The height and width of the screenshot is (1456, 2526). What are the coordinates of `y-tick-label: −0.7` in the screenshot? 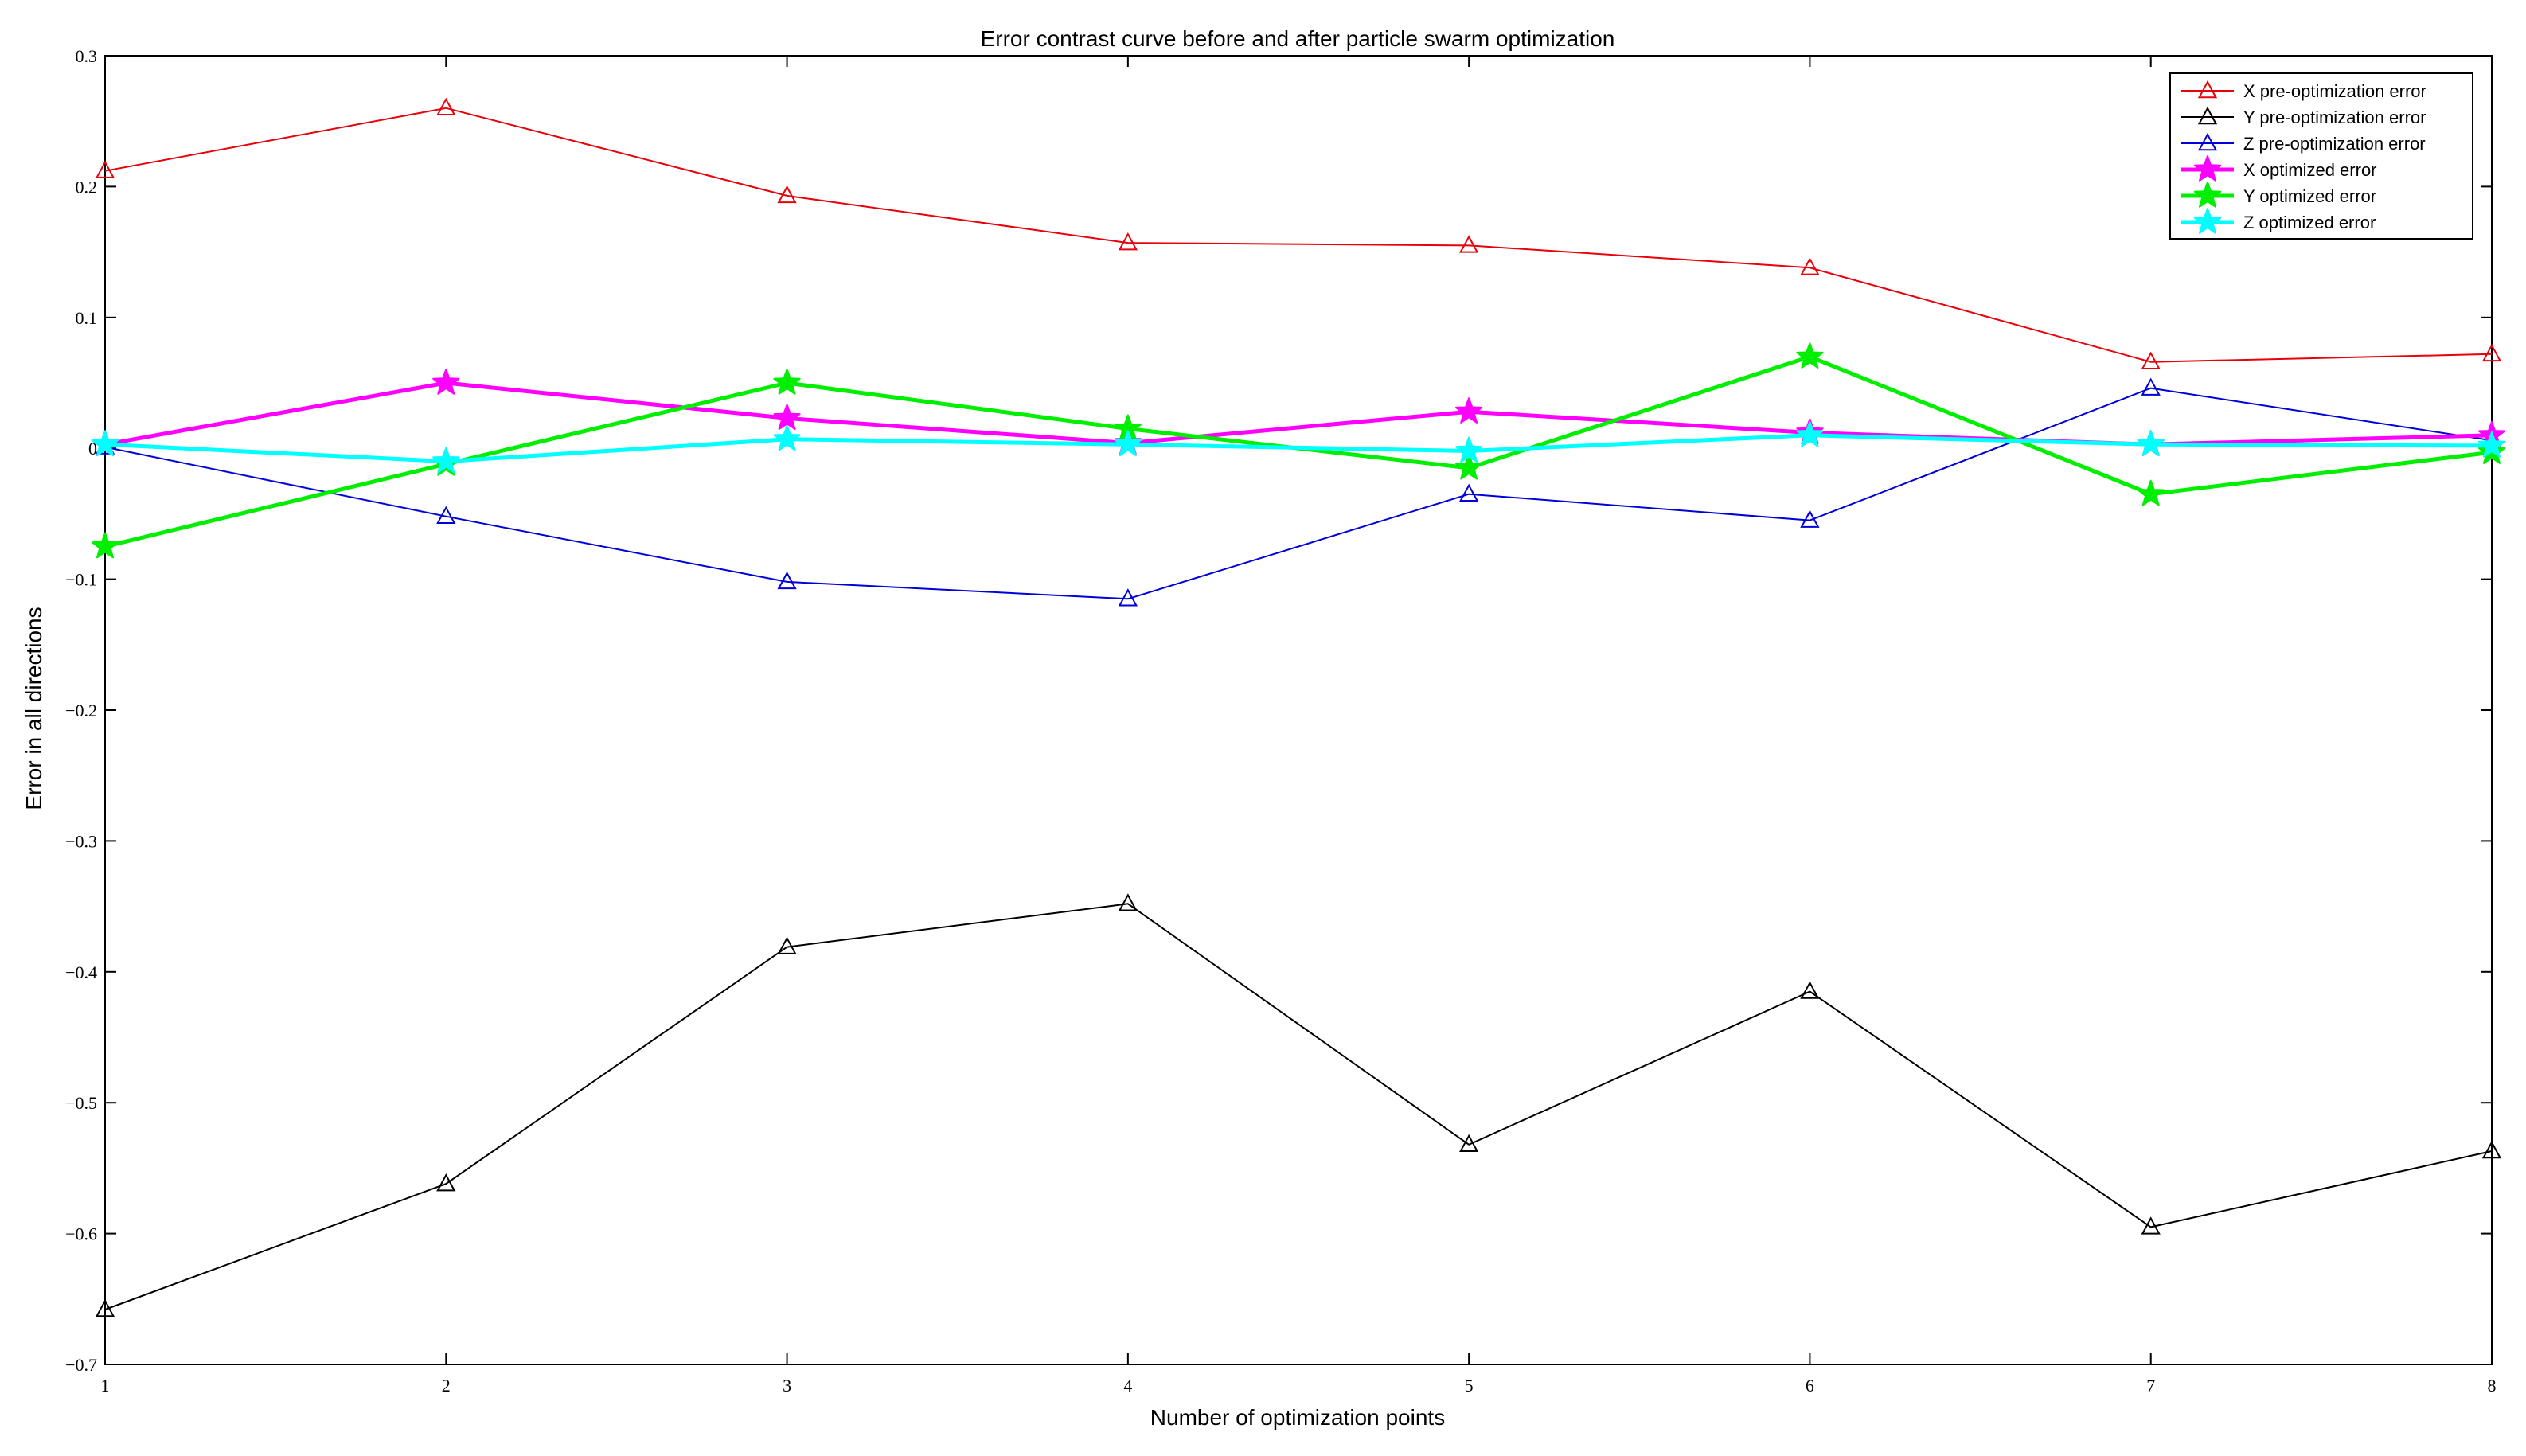 It's located at (81, 1365).